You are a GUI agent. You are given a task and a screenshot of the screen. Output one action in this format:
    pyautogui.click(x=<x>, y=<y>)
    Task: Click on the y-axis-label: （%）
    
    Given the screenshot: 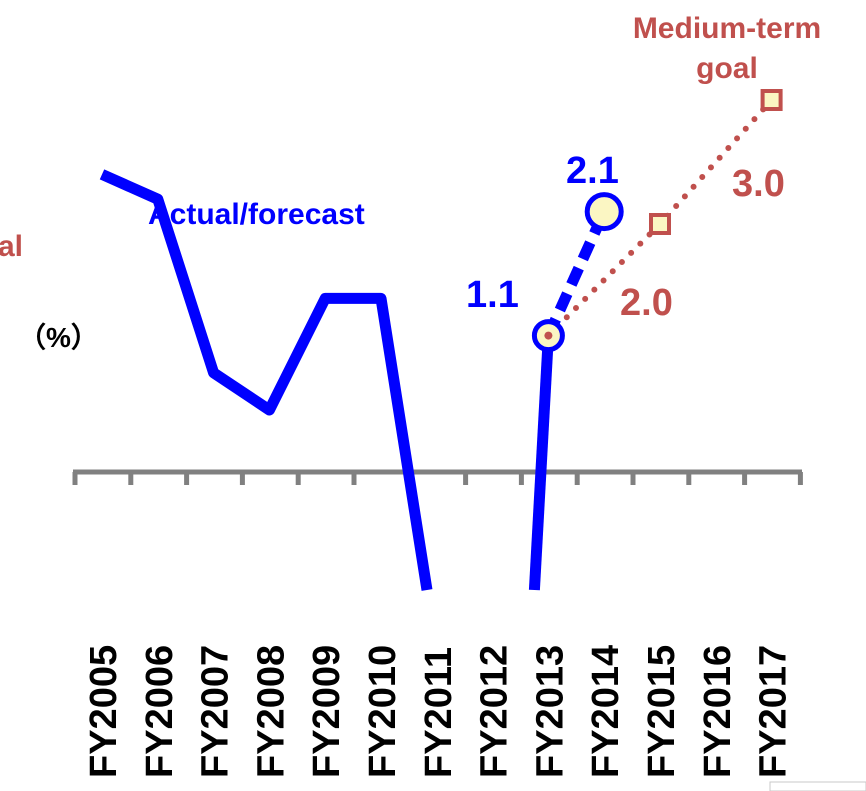 What is the action you would take?
    pyautogui.click(x=58, y=337)
    